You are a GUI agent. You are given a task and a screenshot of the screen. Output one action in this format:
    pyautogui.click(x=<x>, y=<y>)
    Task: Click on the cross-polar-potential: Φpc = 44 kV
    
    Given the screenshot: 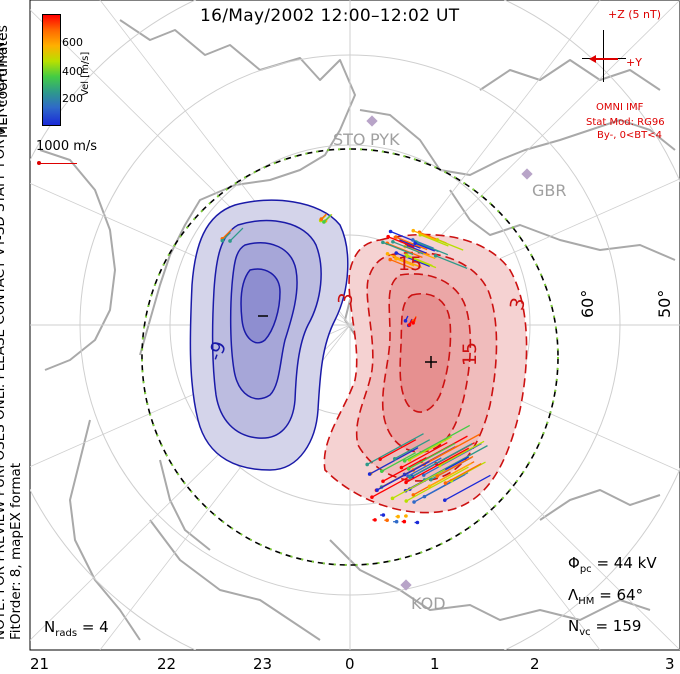 What is the action you would take?
    pyautogui.click(x=612, y=564)
    